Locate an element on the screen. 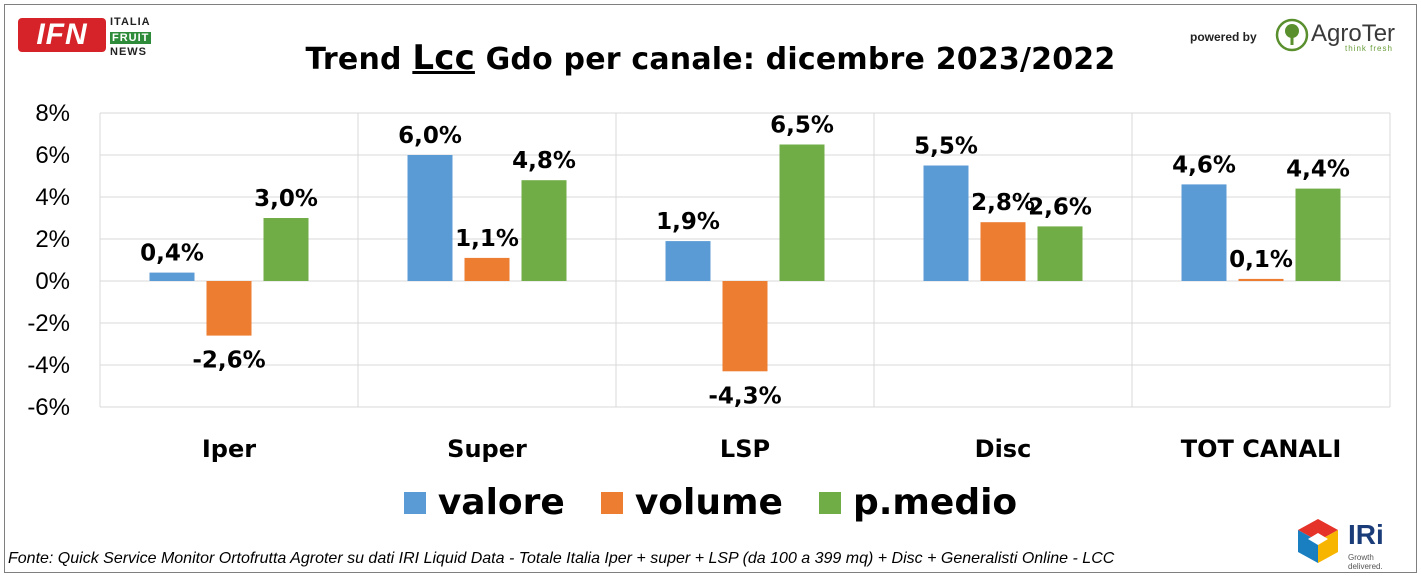 This screenshot has width=1421, height=577. tree-icon is located at coordinates (1292, 35).